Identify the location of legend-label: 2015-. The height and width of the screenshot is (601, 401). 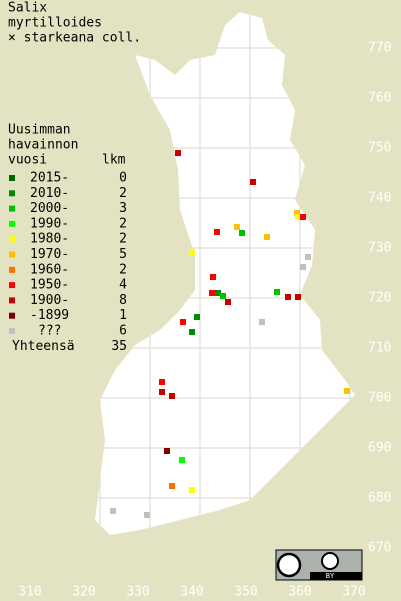
(49, 178).